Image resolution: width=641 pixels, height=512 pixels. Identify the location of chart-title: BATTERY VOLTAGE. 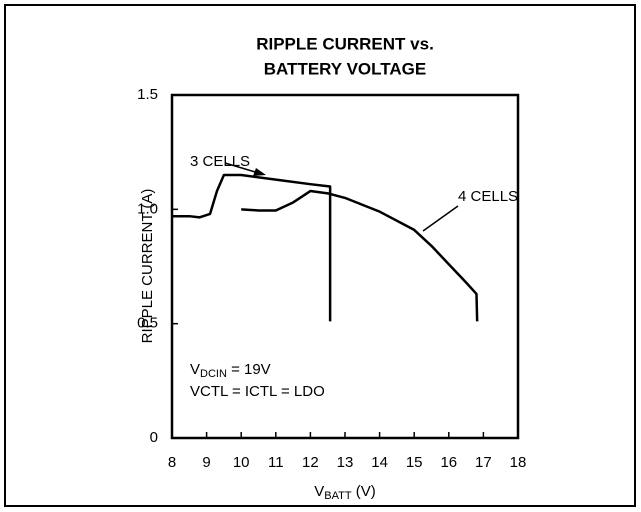
(345, 68).